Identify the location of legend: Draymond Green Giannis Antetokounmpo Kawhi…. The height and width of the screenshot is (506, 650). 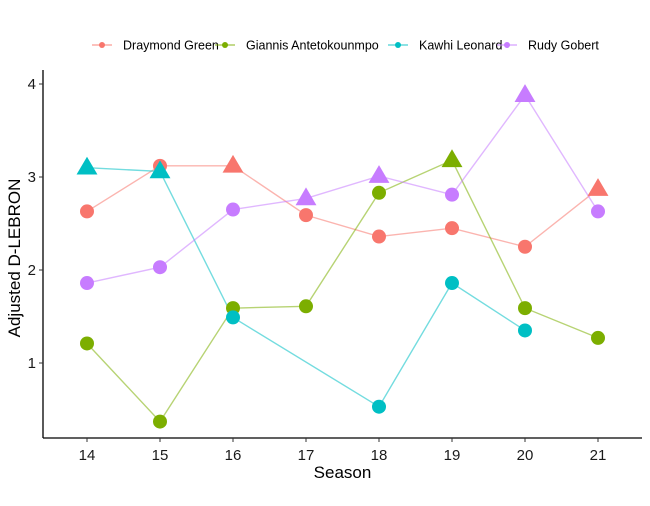
(345, 46).